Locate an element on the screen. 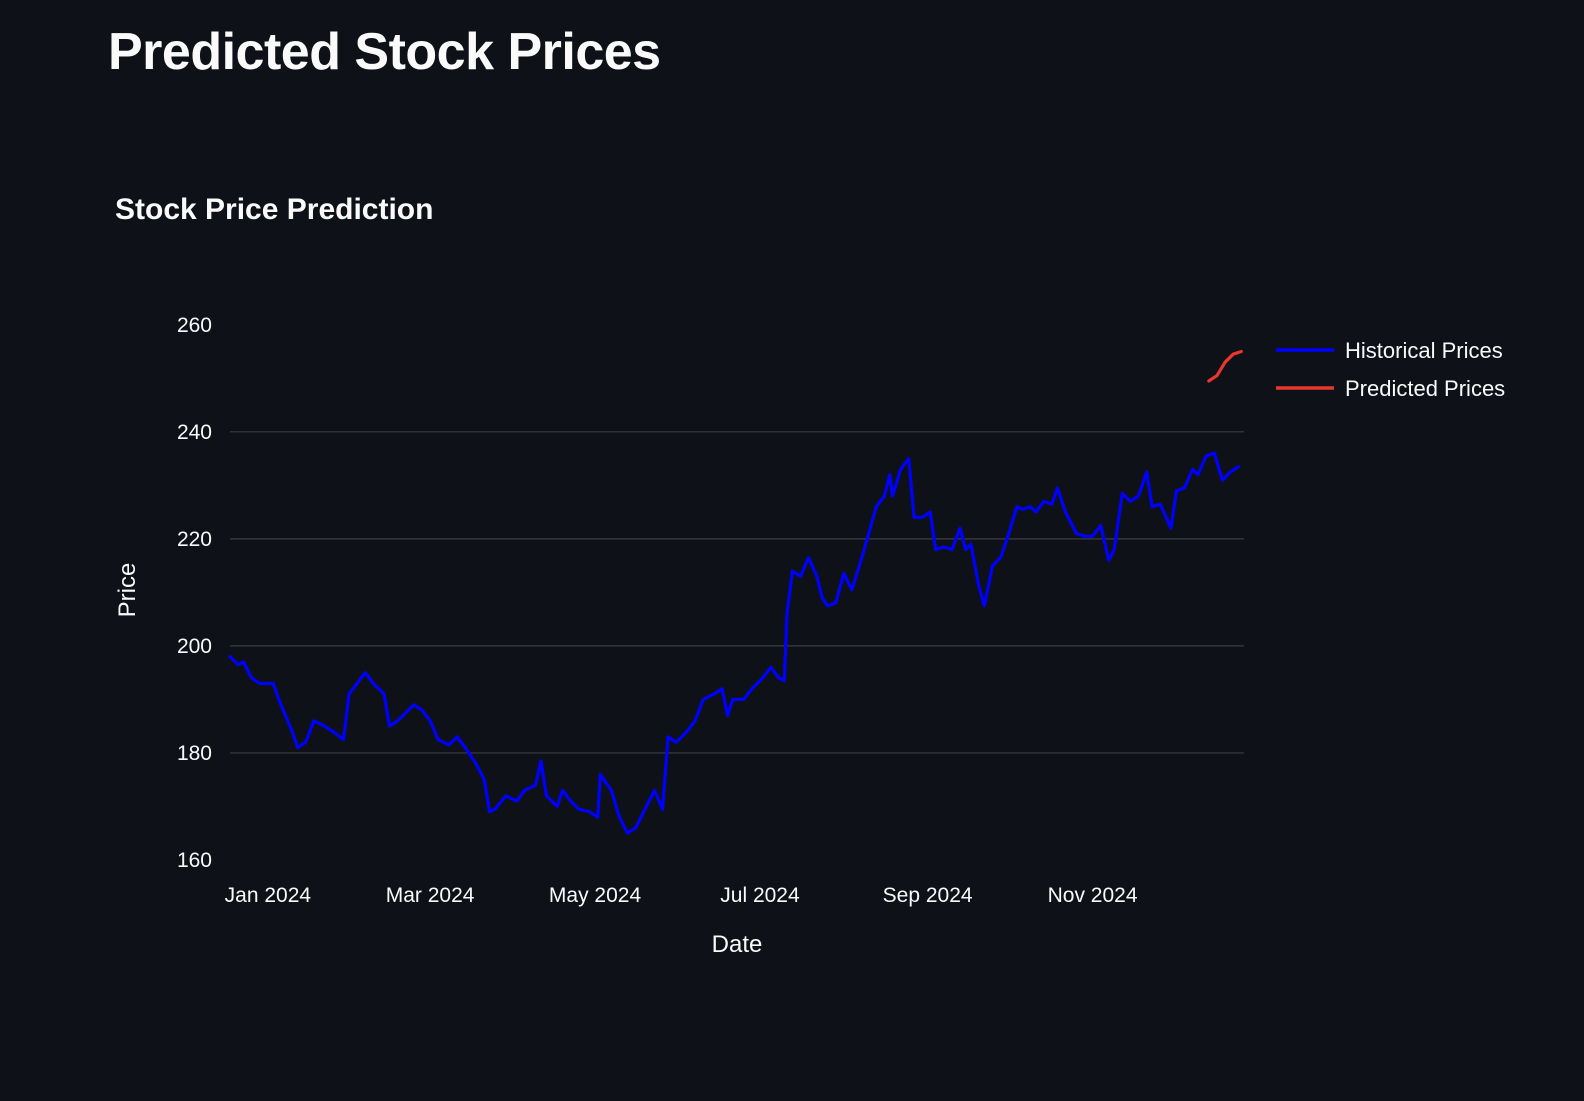 This screenshot has height=1101, width=1584. legend-label: Historical Prices is located at coordinates (1424, 350).